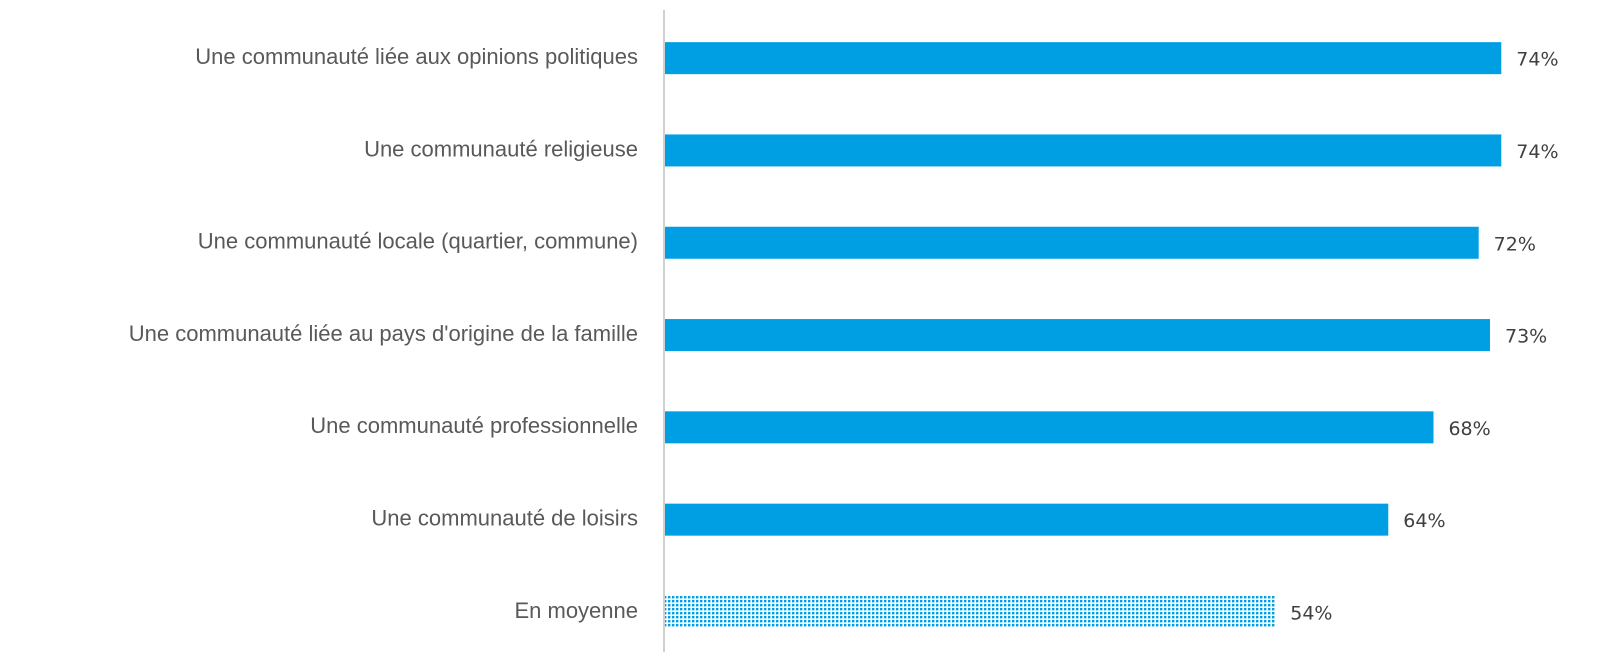 Image resolution: width=1606 pixels, height=668 pixels. I want to click on value-label: 68%, so click(1469, 429).